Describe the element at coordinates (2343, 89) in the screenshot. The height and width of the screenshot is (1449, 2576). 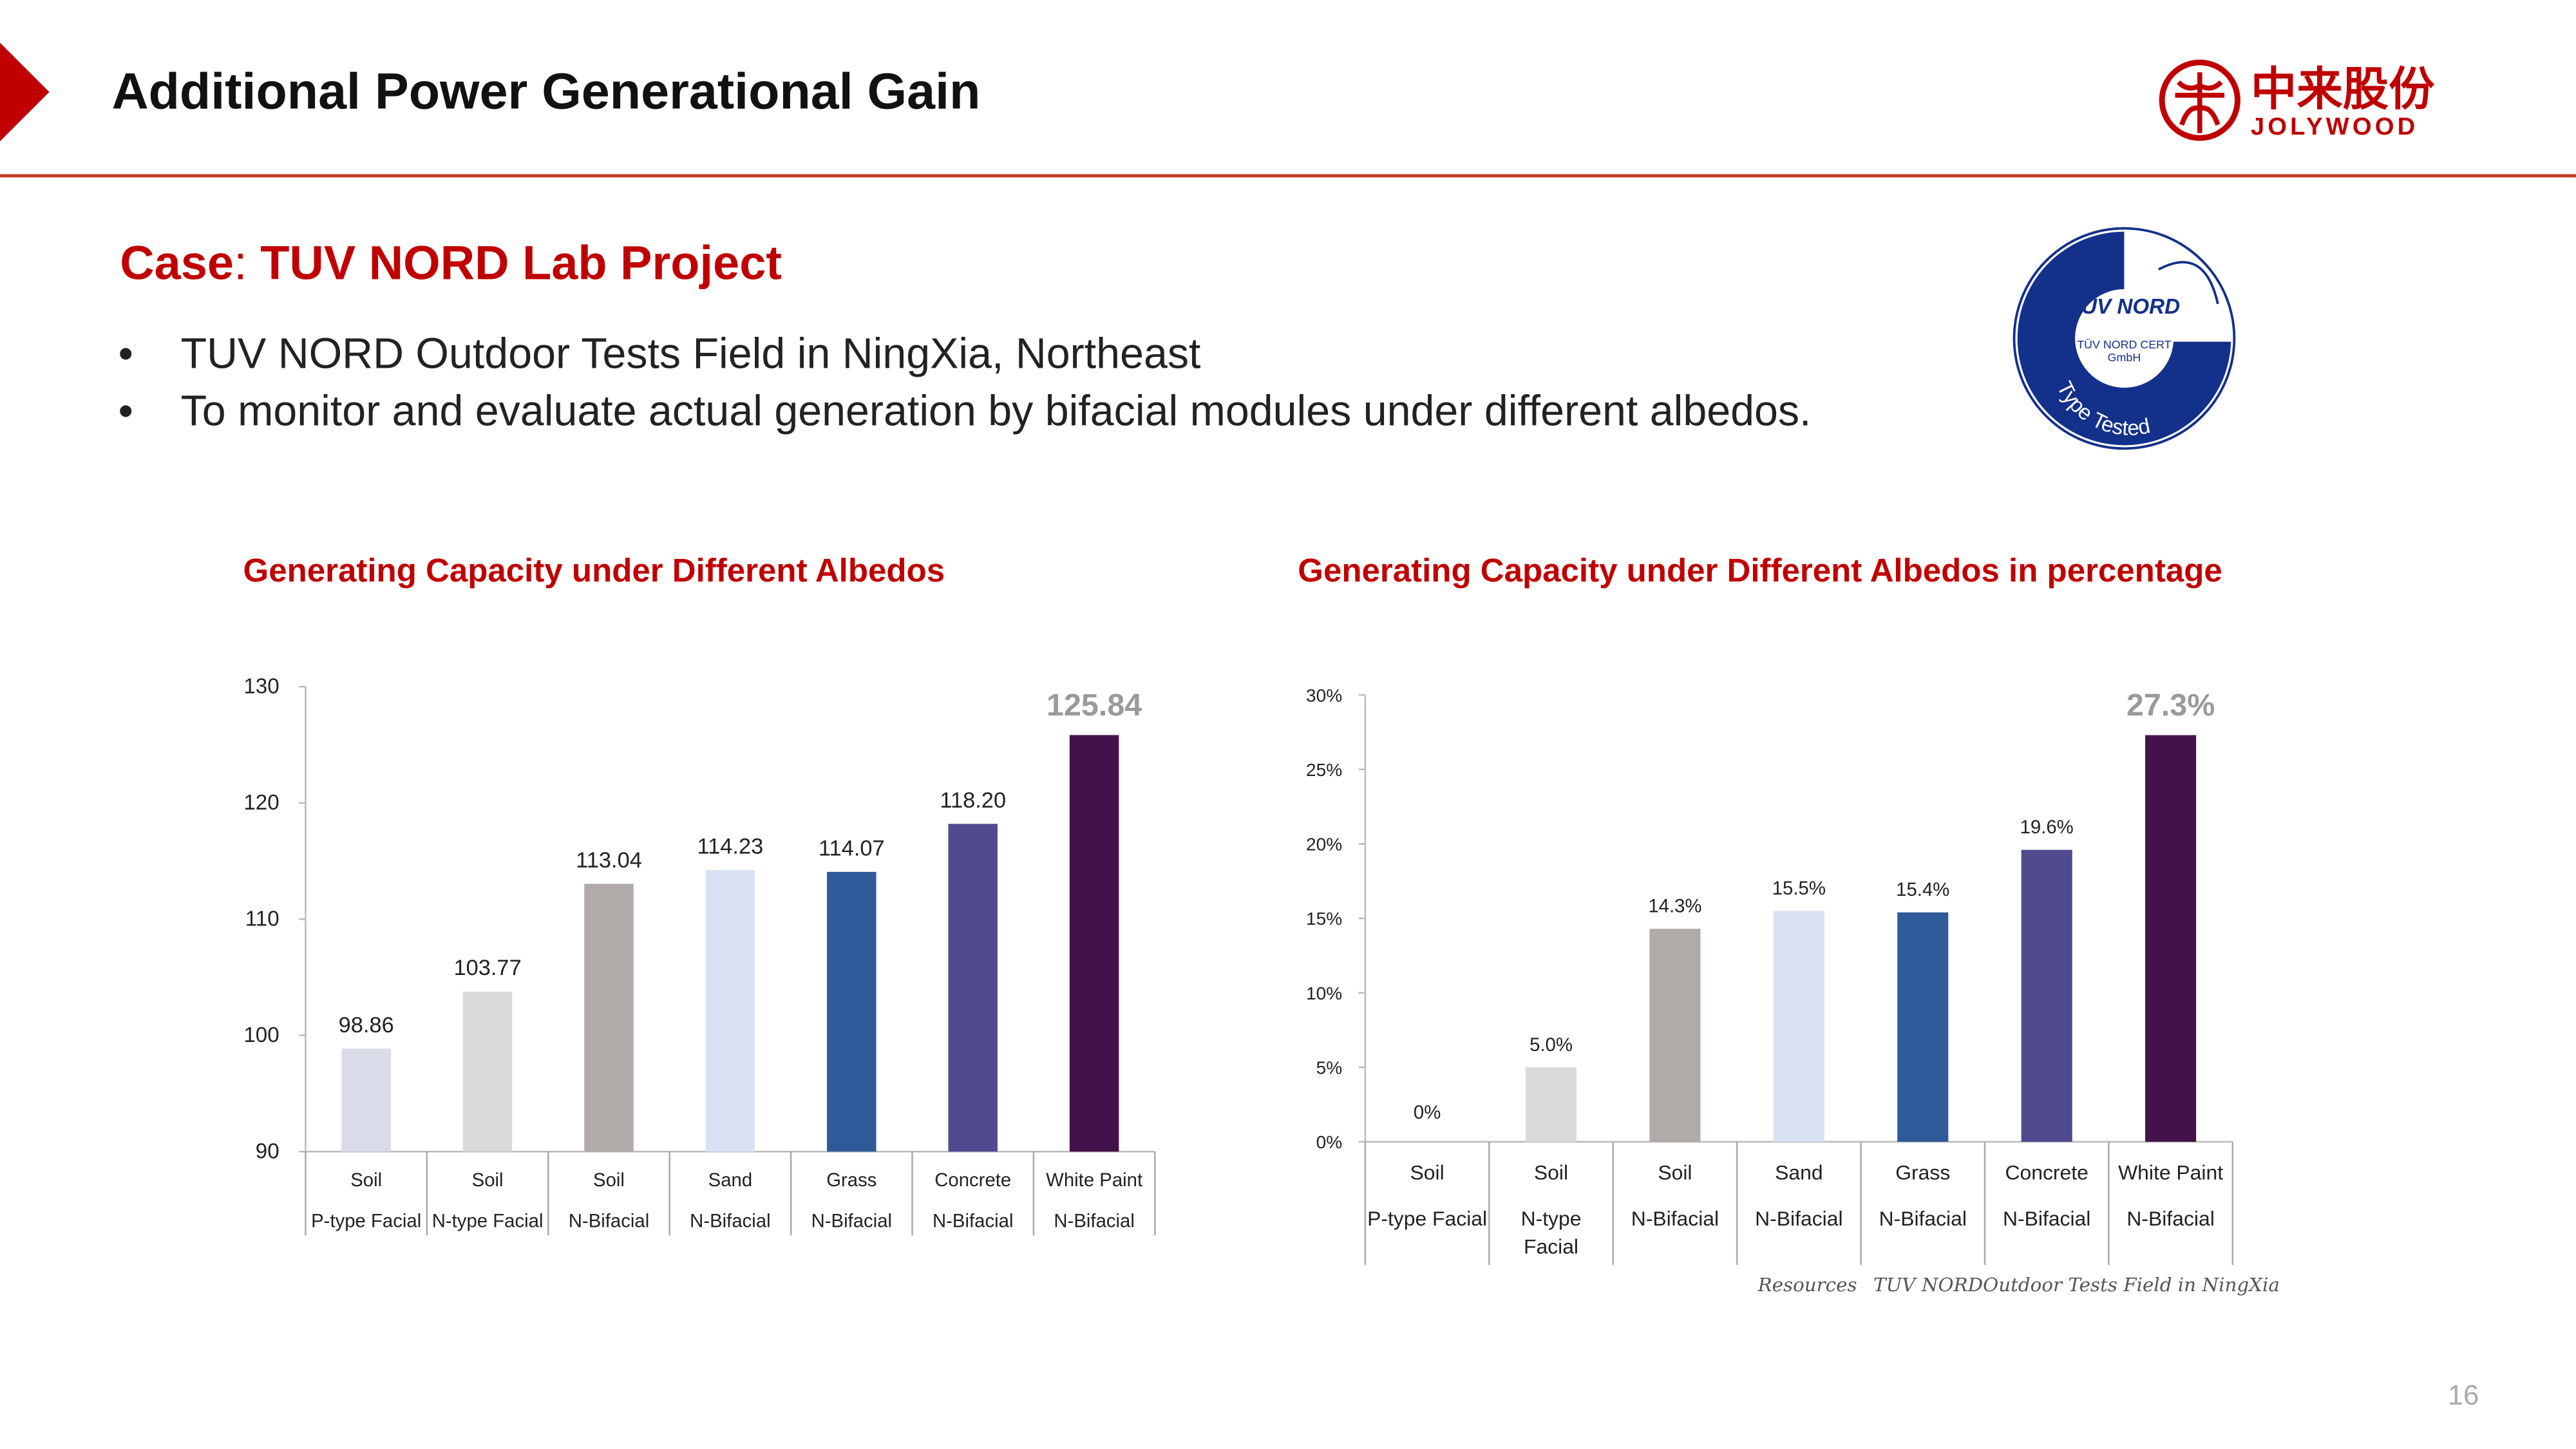
I see `logo-cn: 中来股份` at that location.